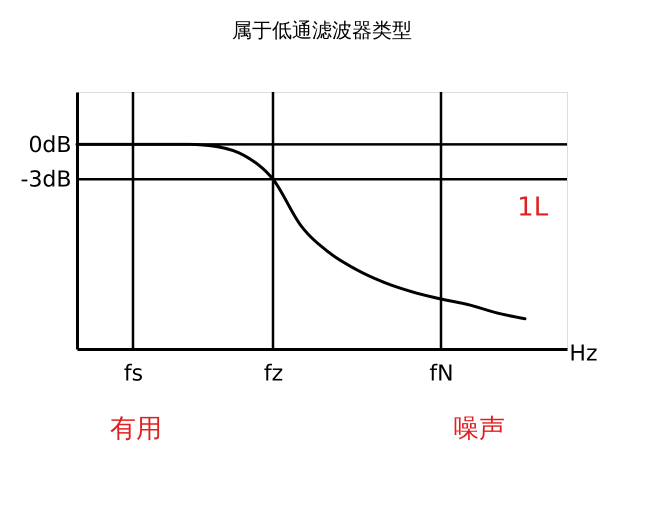 This screenshot has height=532, width=659. I want to click on x-tick-label: fz, so click(274, 374).